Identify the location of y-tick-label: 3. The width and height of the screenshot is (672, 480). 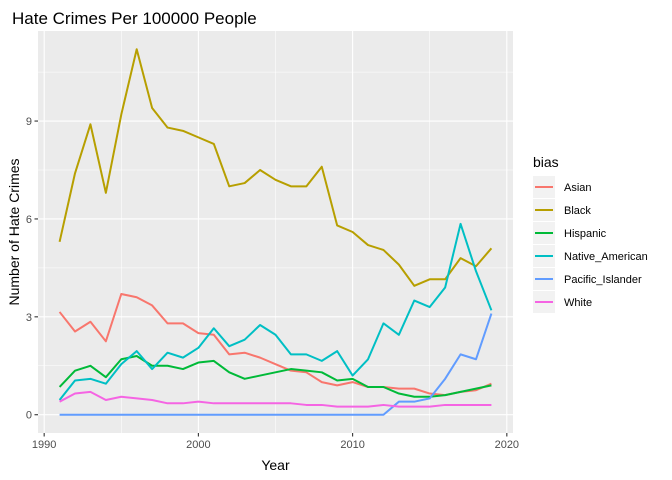
(29, 318).